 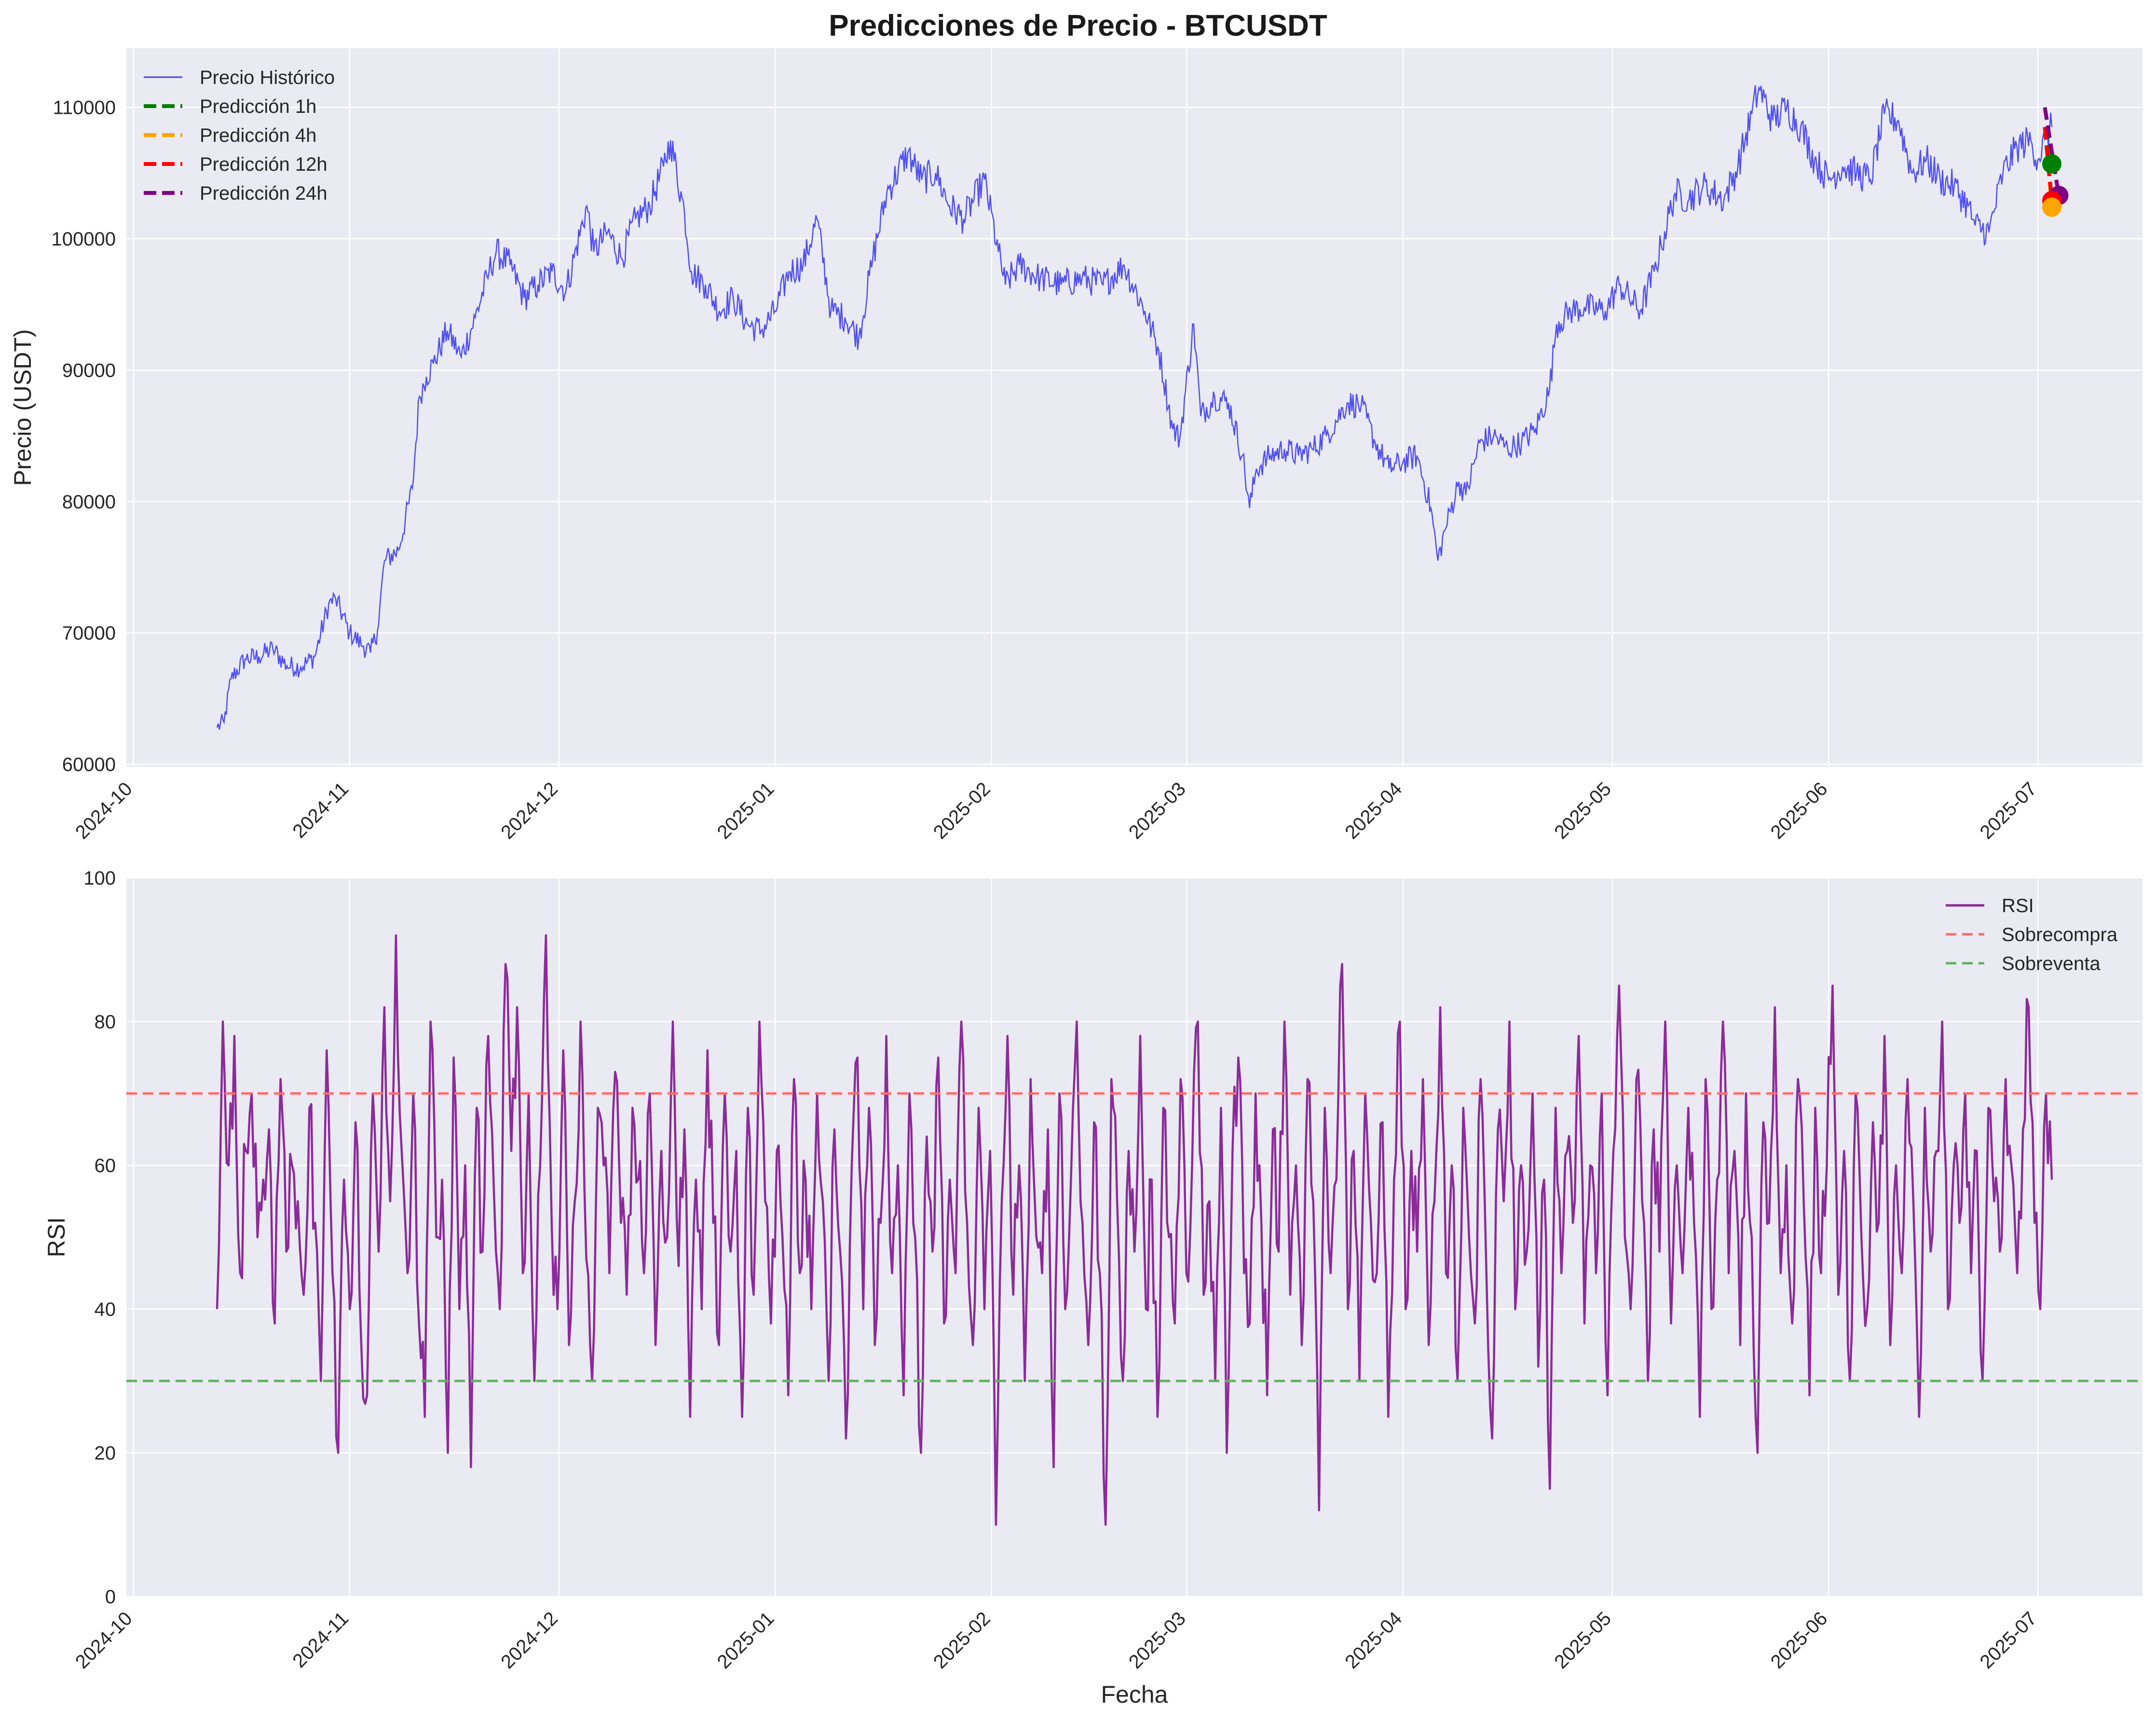 I want to click on price-y-tick-label: 60000, so click(x=89, y=765).